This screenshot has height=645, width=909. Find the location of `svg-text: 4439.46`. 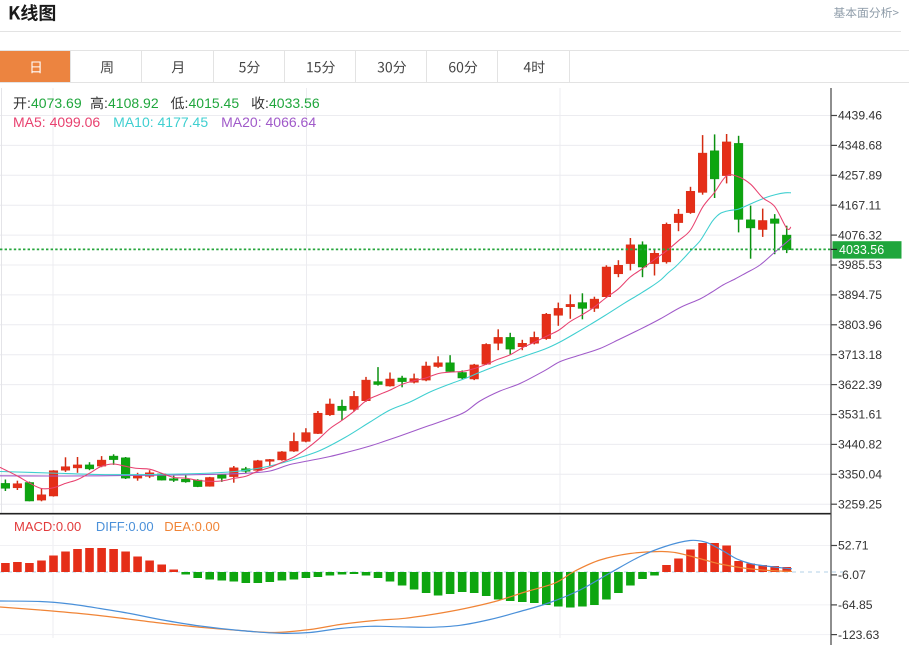

svg-text: 4439.46 is located at coordinates (860, 116).